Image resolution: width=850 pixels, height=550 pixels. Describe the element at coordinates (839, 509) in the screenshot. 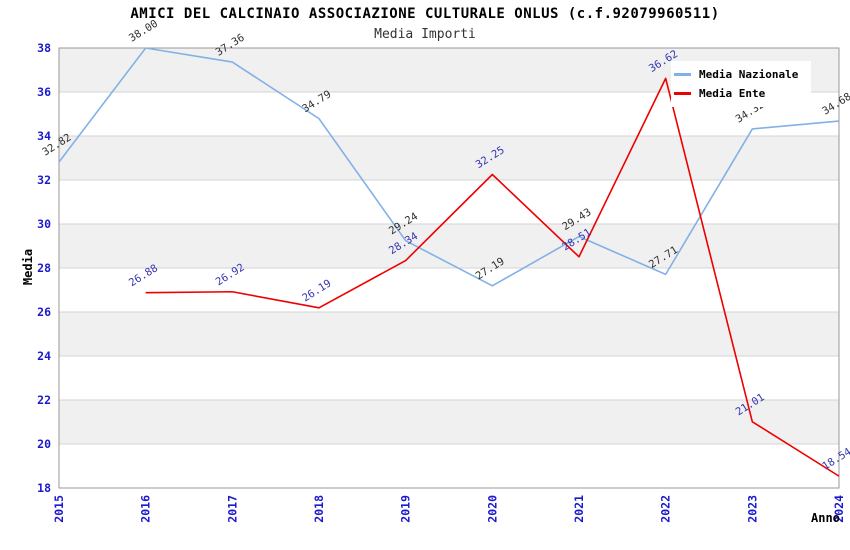

I see `x-tick-label: 2024` at that location.